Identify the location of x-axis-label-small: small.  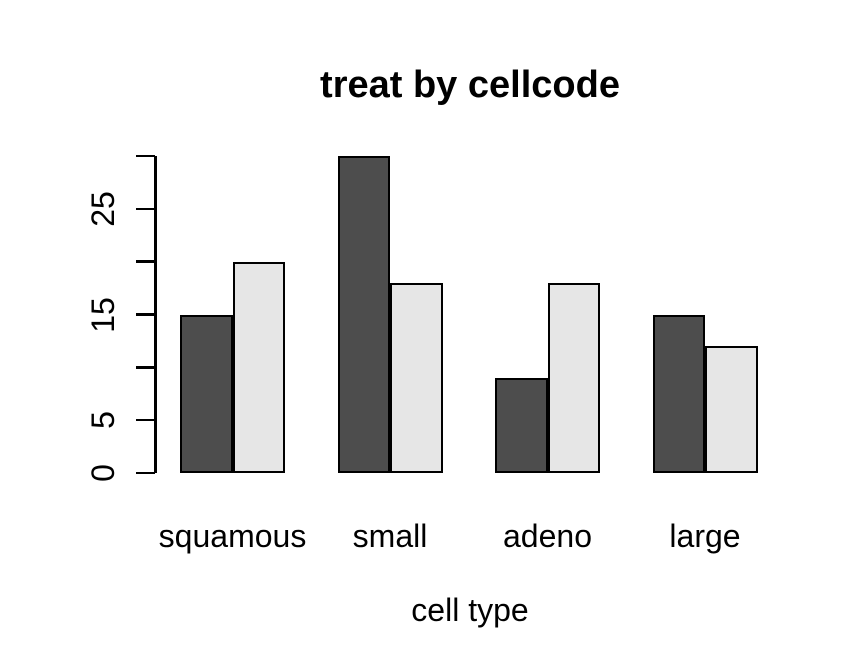
(390, 536).